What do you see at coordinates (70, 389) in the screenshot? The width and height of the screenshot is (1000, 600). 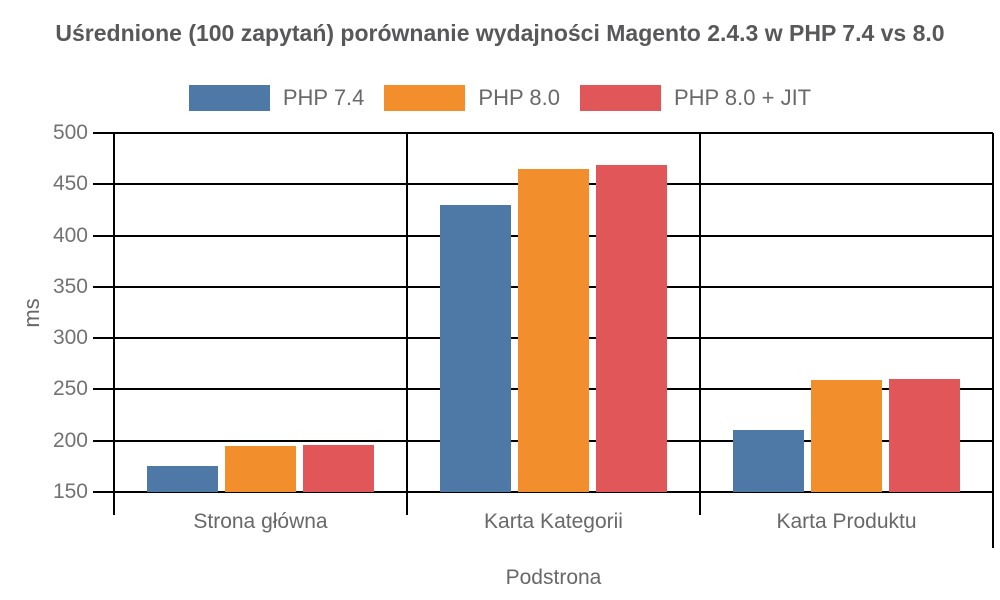 I see `y-tick-label: 250` at bounding box center [70, 389].